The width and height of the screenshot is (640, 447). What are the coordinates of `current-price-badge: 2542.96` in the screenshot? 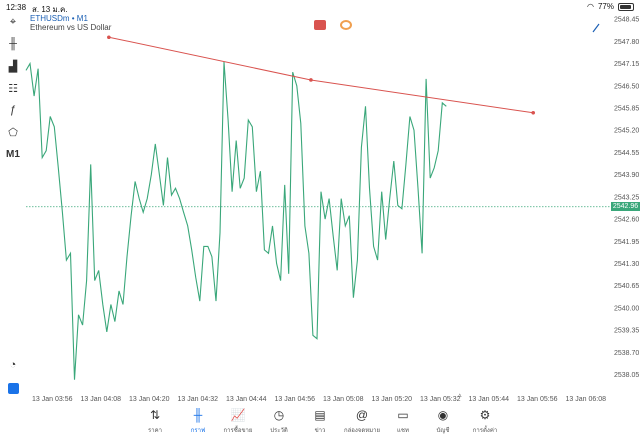 It's located at (625, 207).